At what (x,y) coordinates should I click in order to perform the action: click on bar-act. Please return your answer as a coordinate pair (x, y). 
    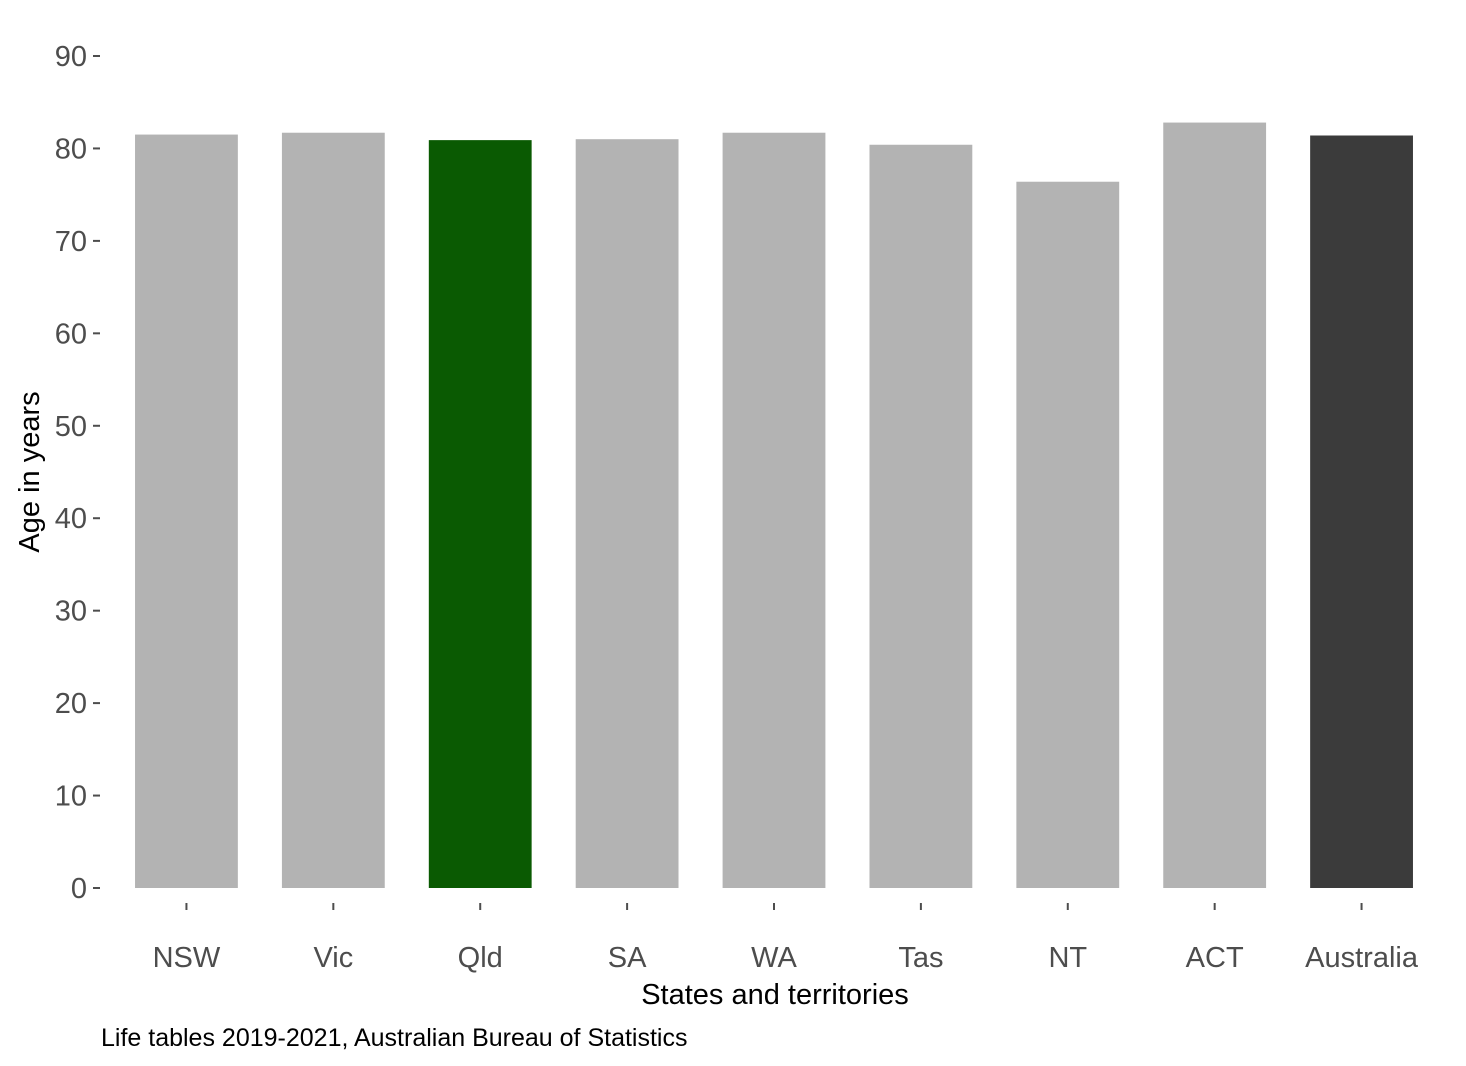
    Looking at the image, I should click on (1215, 505).